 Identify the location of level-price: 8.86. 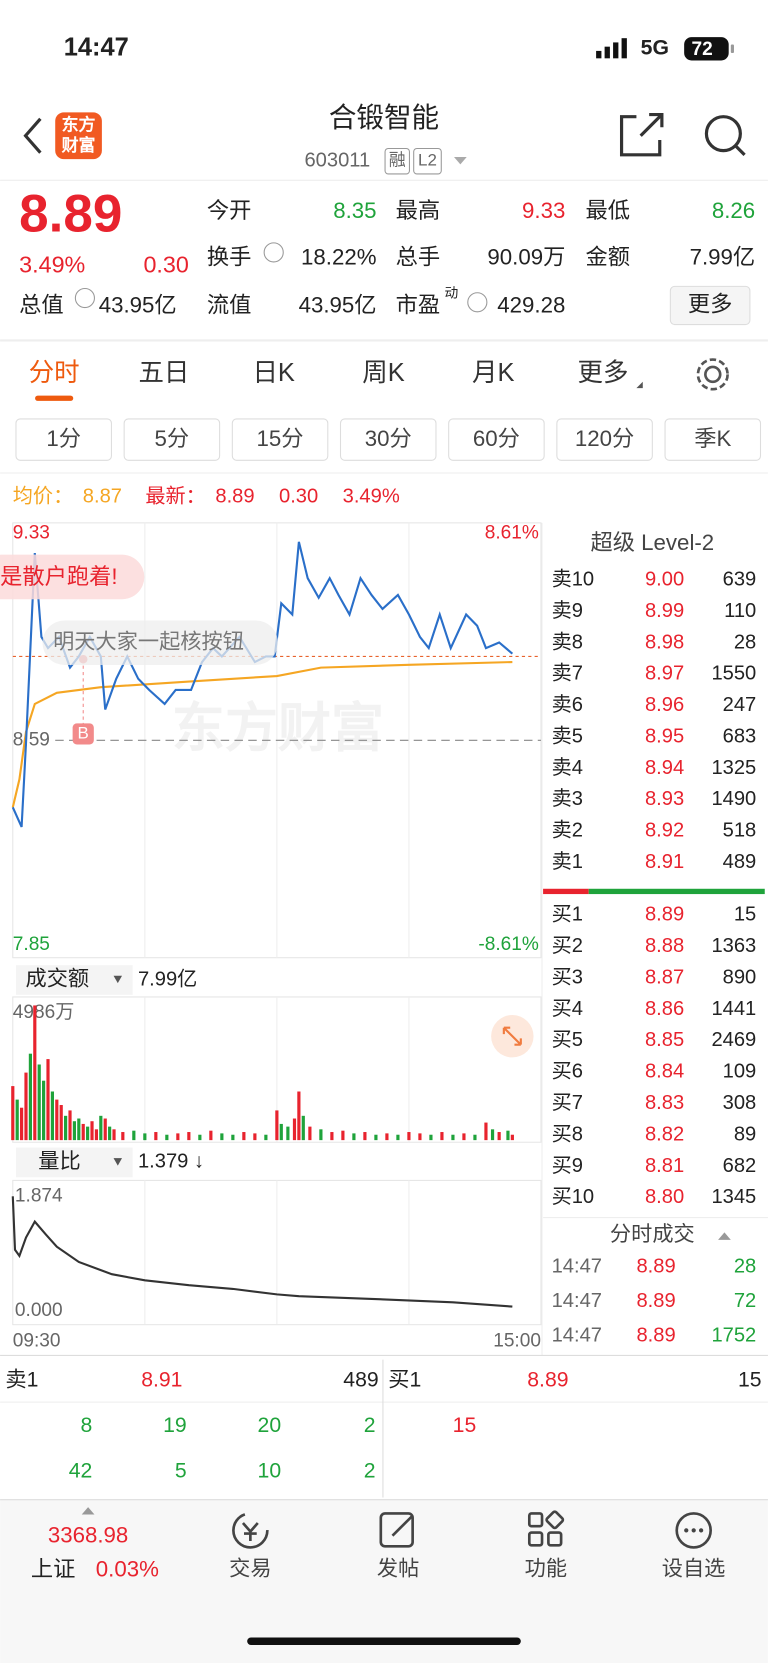
(664, 1009).